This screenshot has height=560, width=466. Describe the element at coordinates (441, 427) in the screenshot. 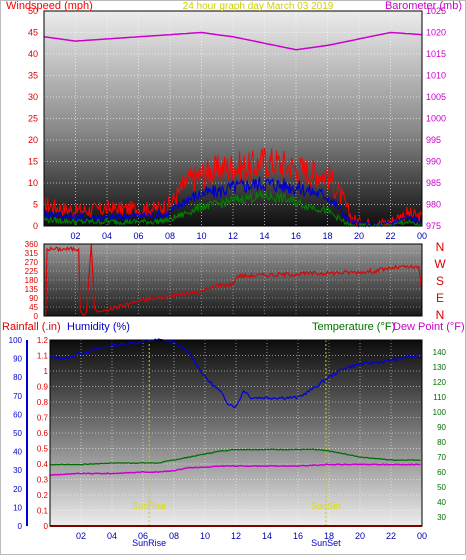

I see `temperature-tick-label: 90` at that location.